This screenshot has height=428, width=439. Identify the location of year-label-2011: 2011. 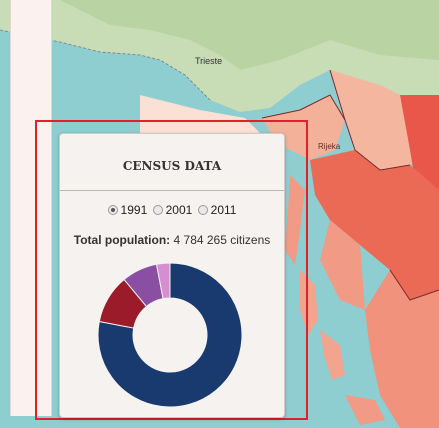
(223, 210).